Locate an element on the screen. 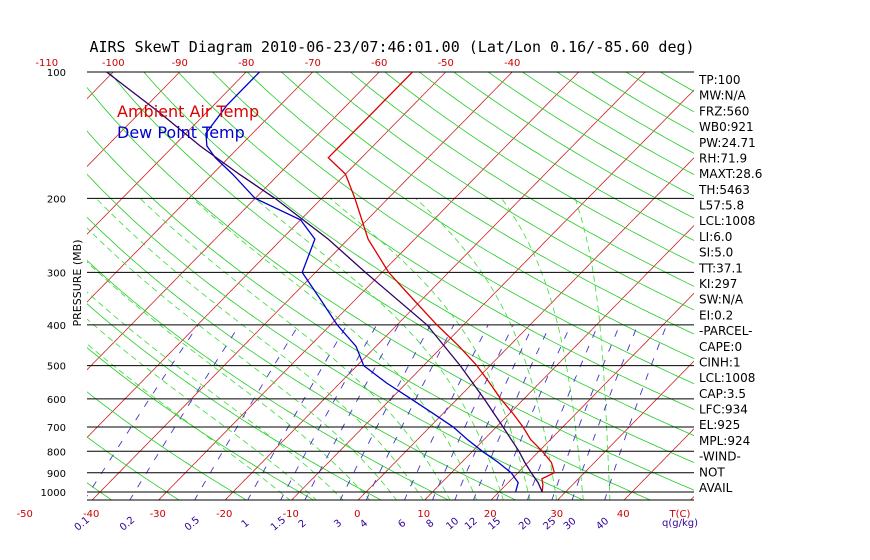  index-item: MPL:924 is located at coordinates (724, 441).